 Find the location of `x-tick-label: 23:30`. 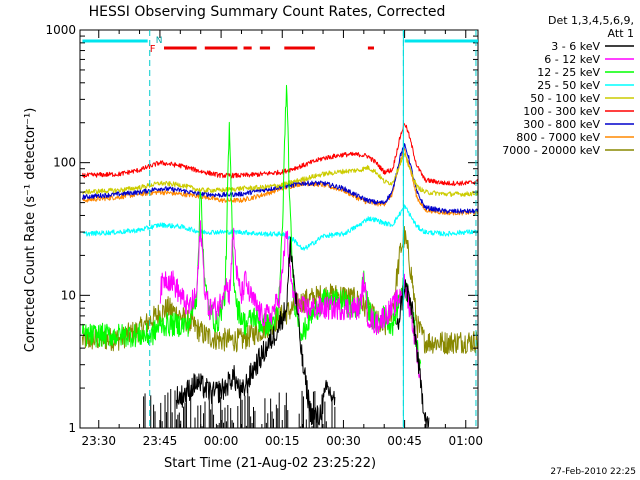

x-tick-label: 23:30 is located at coordinates (98, 441).